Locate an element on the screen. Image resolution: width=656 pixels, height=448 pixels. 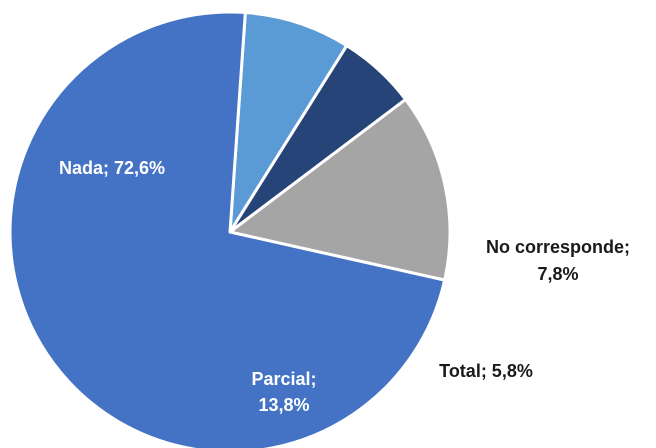
data-label-line: No corresponde; is located at coordinates (558, 247).